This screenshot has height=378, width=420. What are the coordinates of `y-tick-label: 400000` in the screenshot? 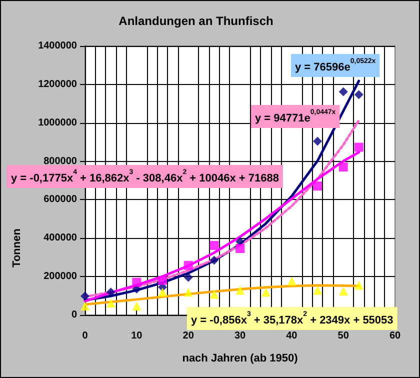 It's located at (61, 238).